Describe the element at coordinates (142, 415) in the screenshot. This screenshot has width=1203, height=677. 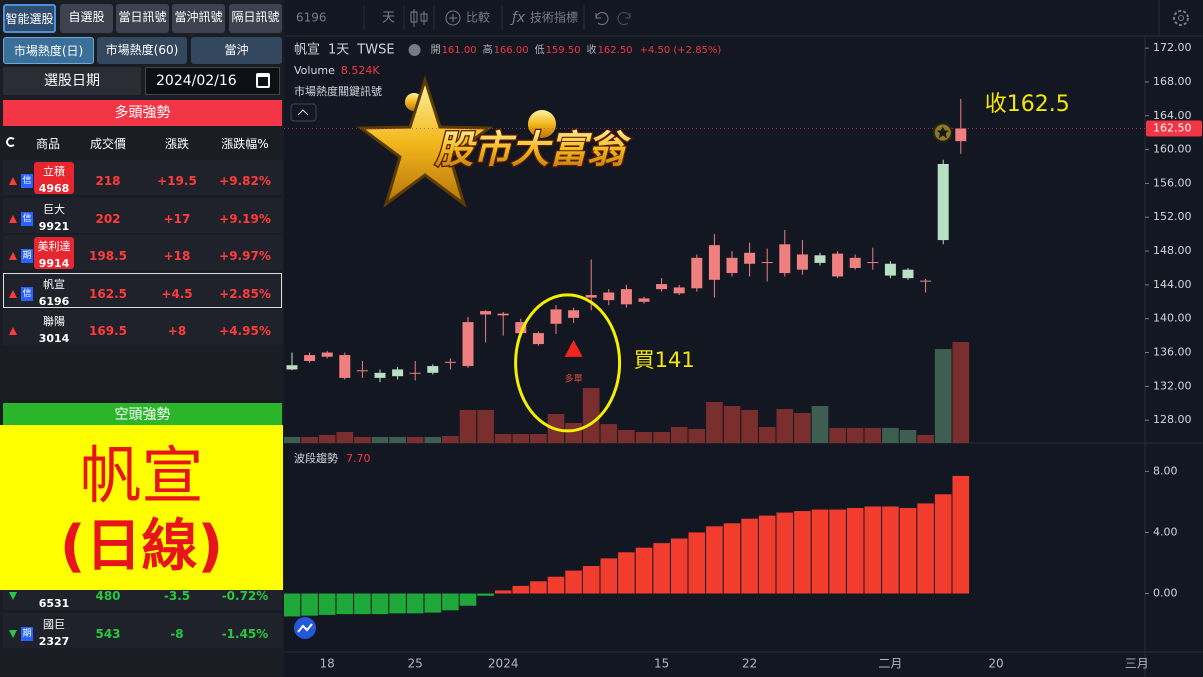
I see `bear-header: 空頭強勢` at that location.